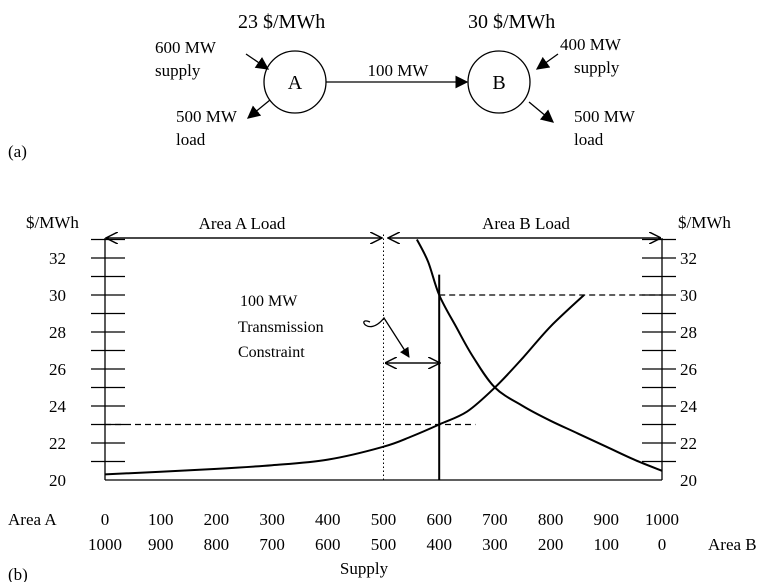 This screenshot has height=582, width=766. I want to click on row-label-area-b: Area B, so click(732, 544).